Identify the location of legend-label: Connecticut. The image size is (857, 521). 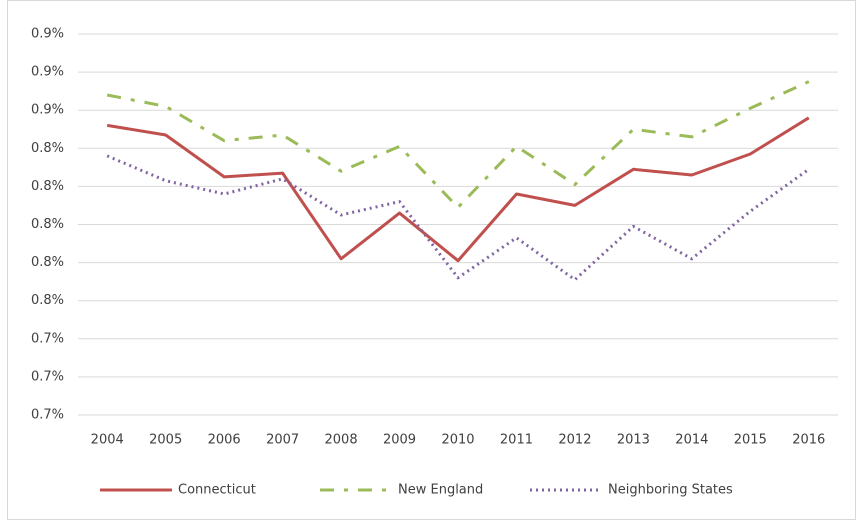
(217, 490).